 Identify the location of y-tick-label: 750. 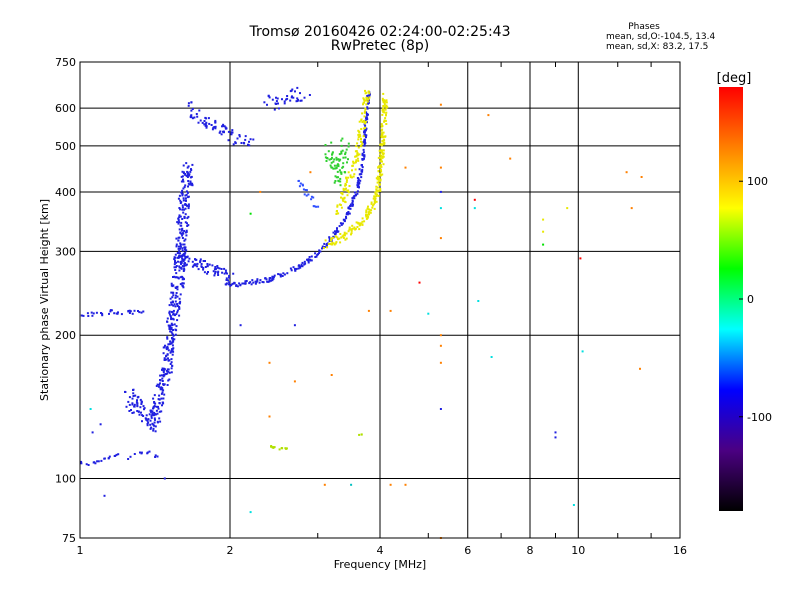
(65, 62).